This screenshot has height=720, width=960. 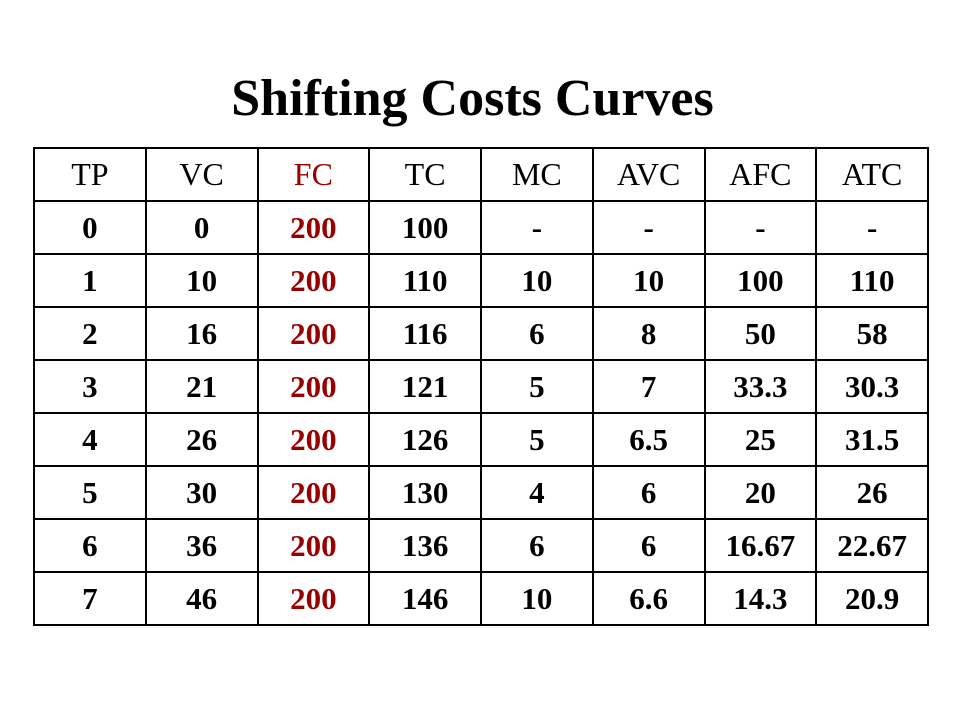 What do you see at coordinates (425, 598) in the screenshot?
I see `cell-tc: 146` at bounding box center [425, 598].